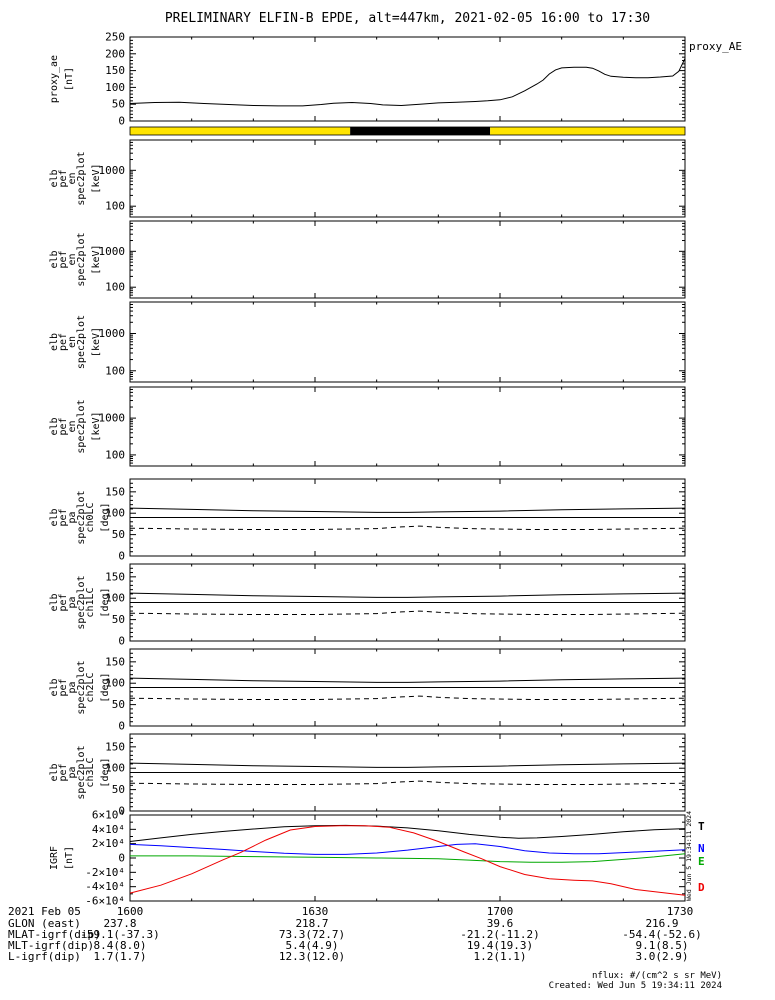 This screenshot has width=775, height=1000. What do you see at coordinates (312, 956) in the screenshot?
I see `footer-value: 12.3(12.0)` at bounding box center [312, 956].